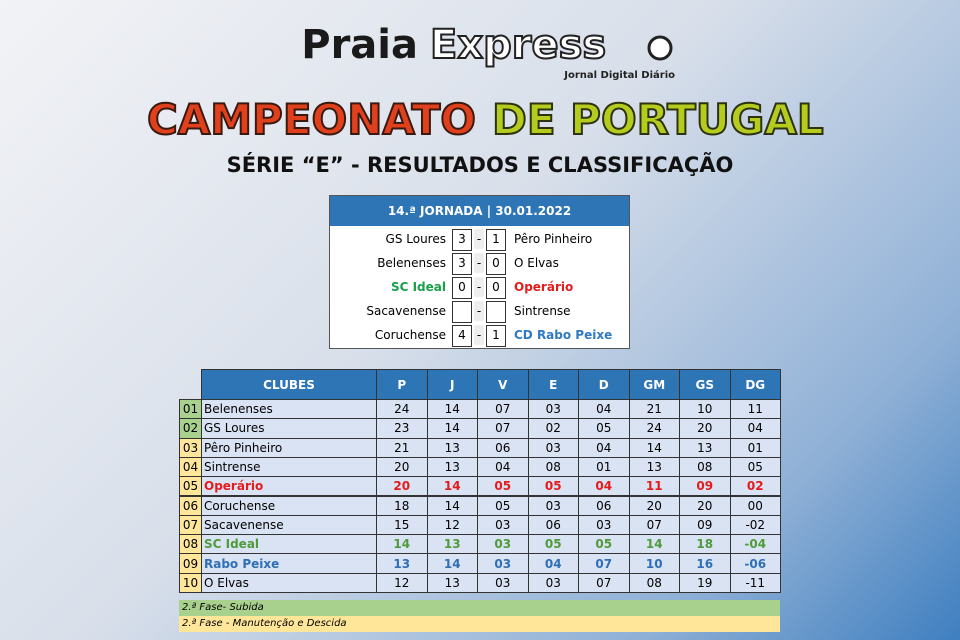  What do you see at coordinates (289, 582) in the screenshot?
I see `club-name: O Elvas` at bounding box center [289, 582].